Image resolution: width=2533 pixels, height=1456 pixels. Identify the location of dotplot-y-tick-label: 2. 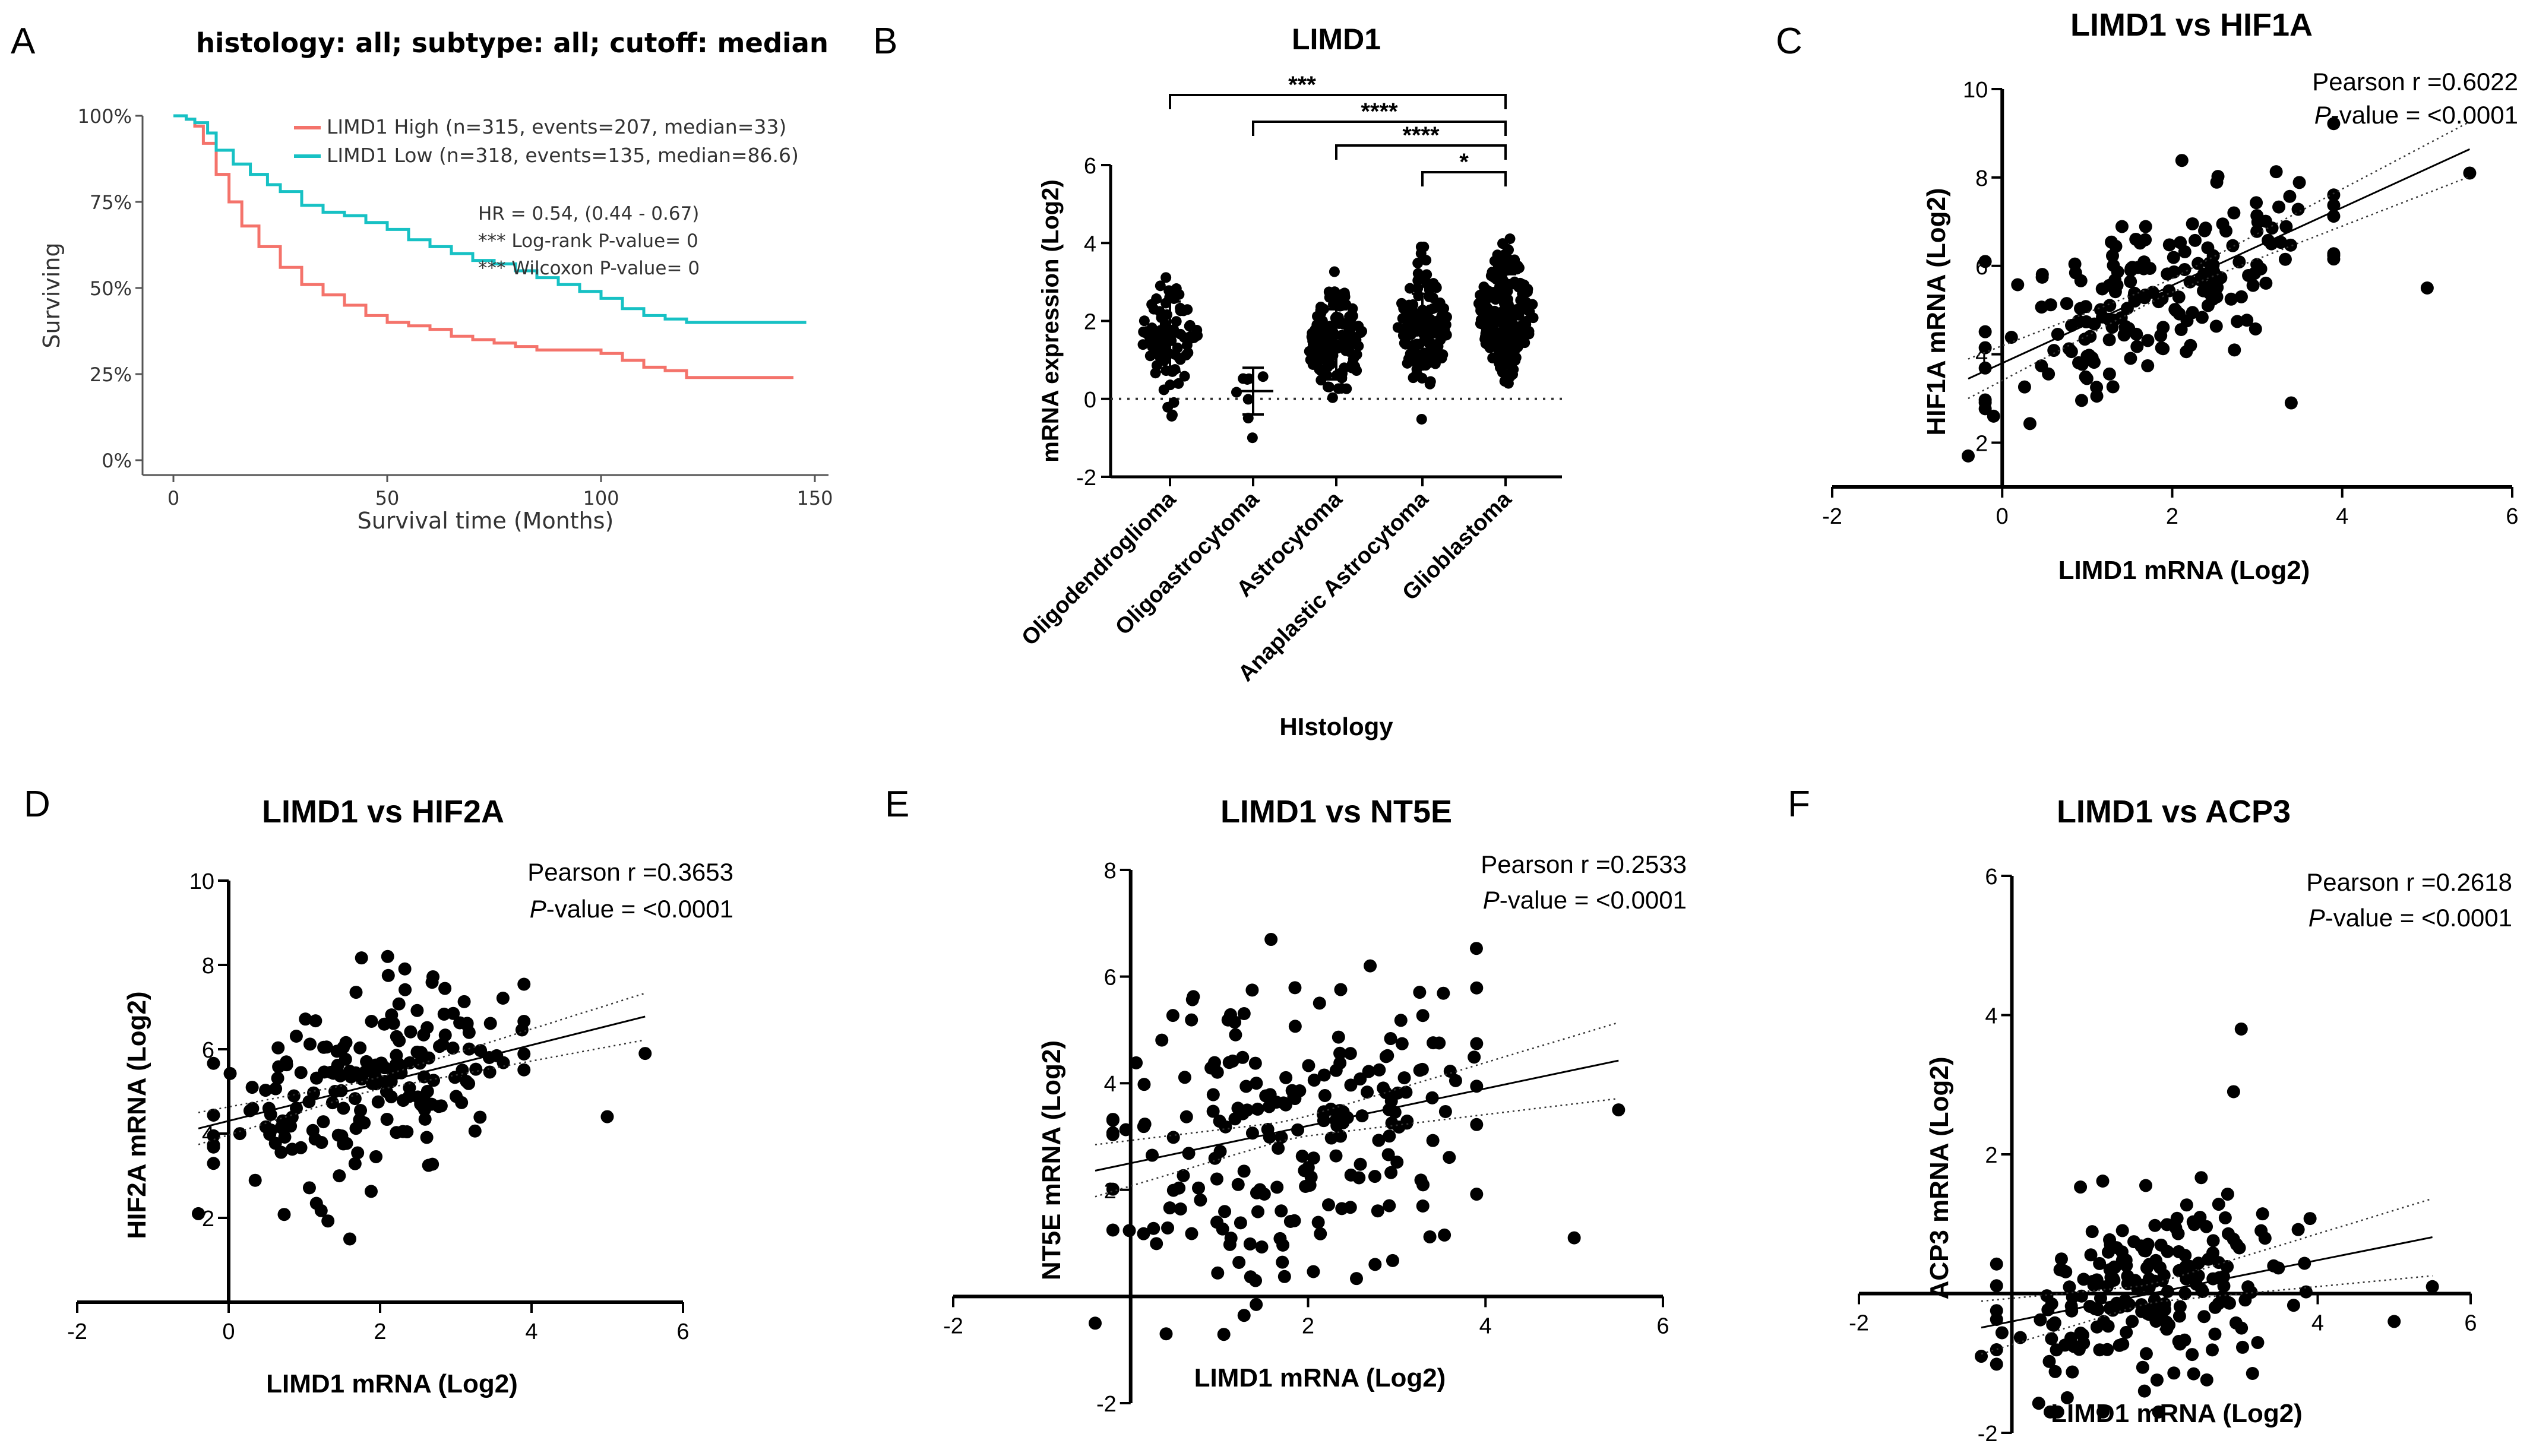
(1090, 322).